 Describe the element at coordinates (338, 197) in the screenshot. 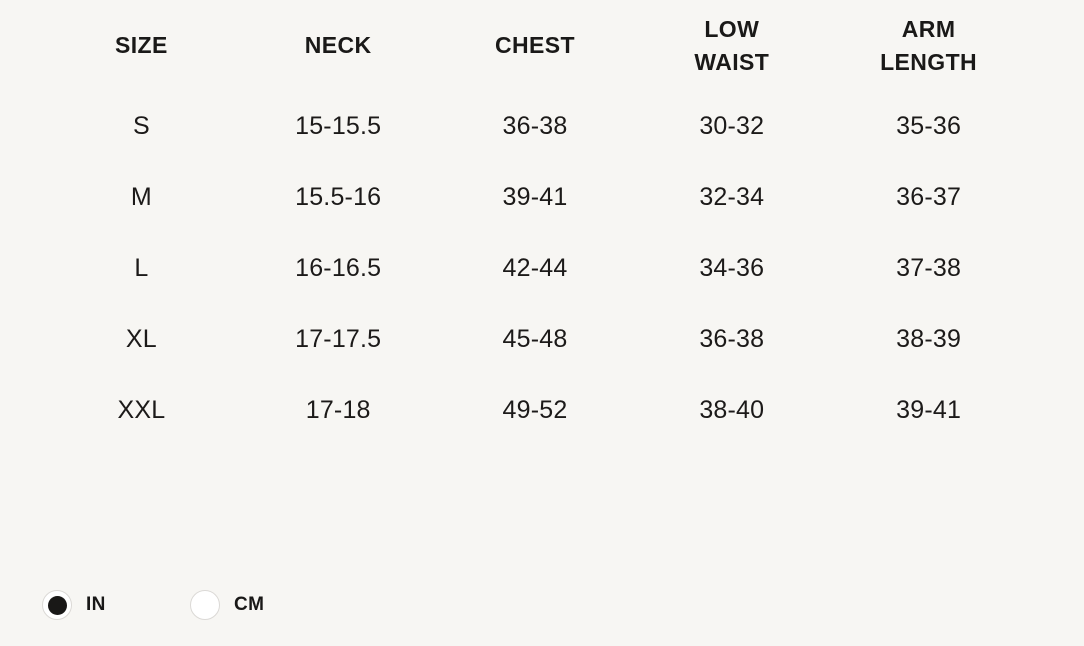

I see `neck-value: 15.5-16` at that location.